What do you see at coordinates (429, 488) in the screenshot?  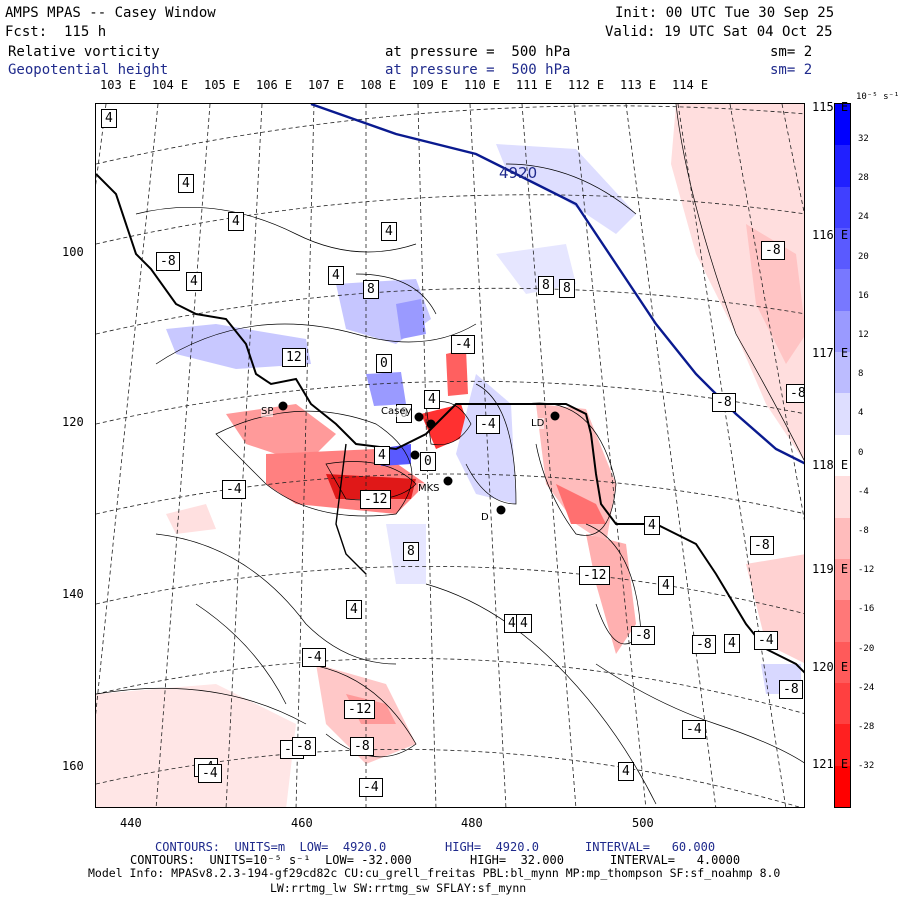 I see `station-label: MKS` at bounding box center [429, 488].